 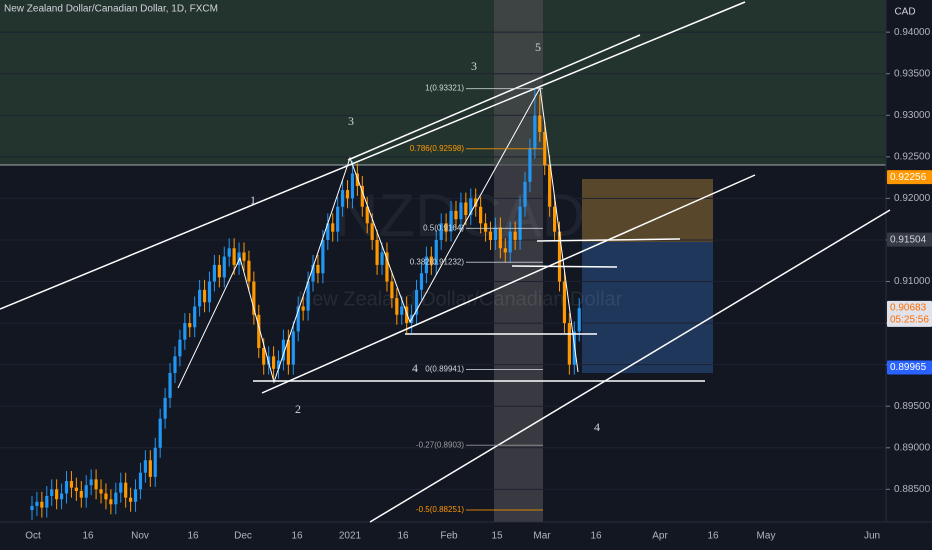 What do you see at coordinates (444, 369) in the screenshot?
I see `fib-label: 0(0.89941)` at bounding box center [444, 369].